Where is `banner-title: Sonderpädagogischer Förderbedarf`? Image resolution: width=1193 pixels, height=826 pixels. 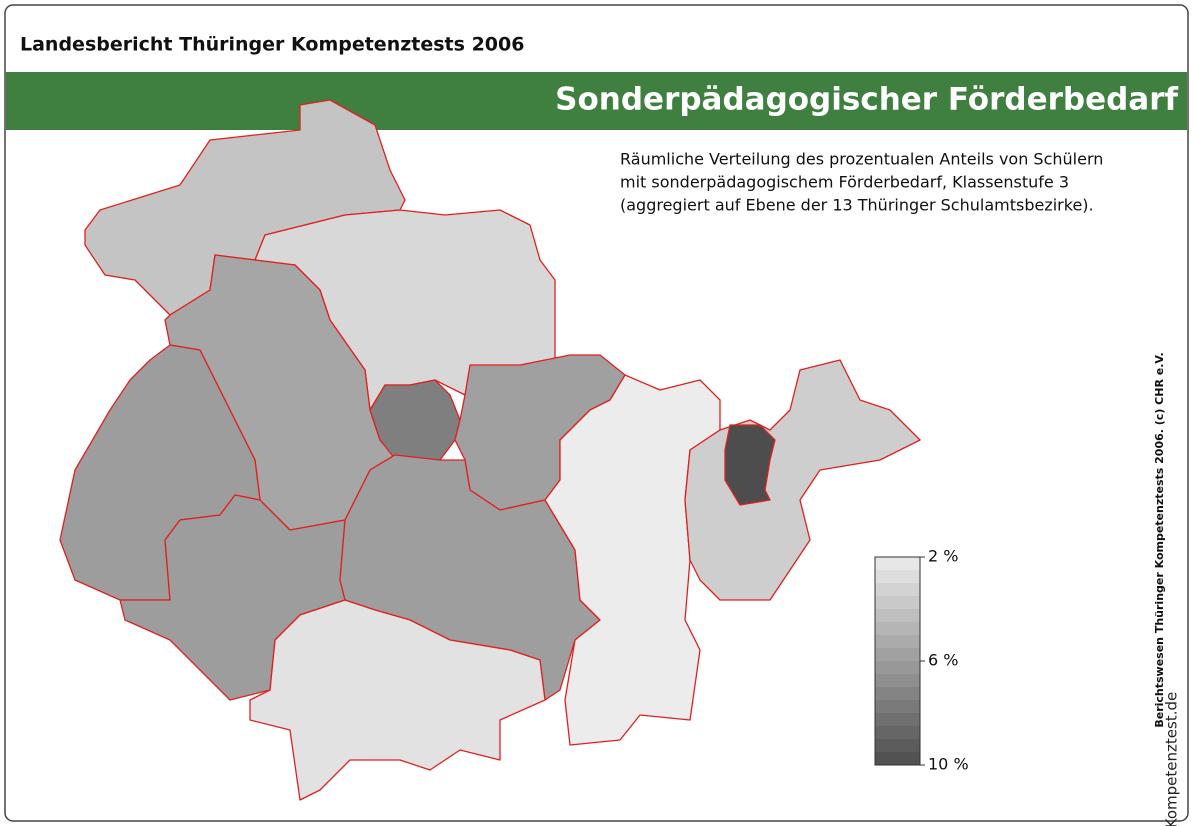
banner-title: Sonderpädagogischer Förderbedarf is located at coordinates (866, 100).